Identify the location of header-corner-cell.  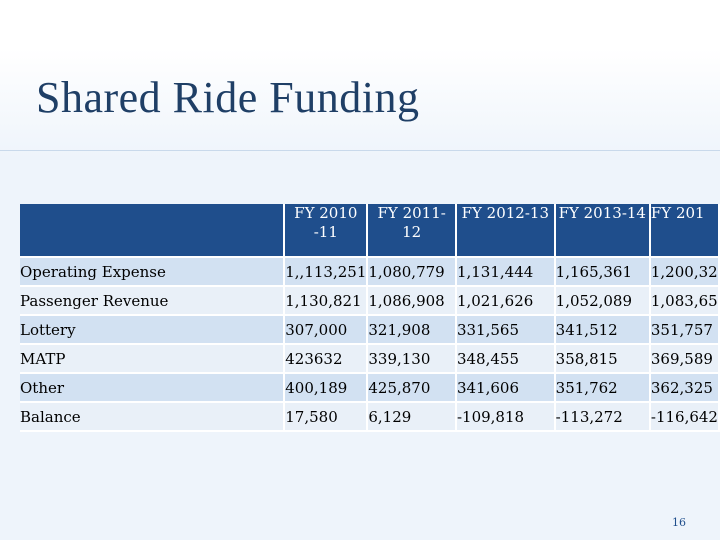
(153, 231).